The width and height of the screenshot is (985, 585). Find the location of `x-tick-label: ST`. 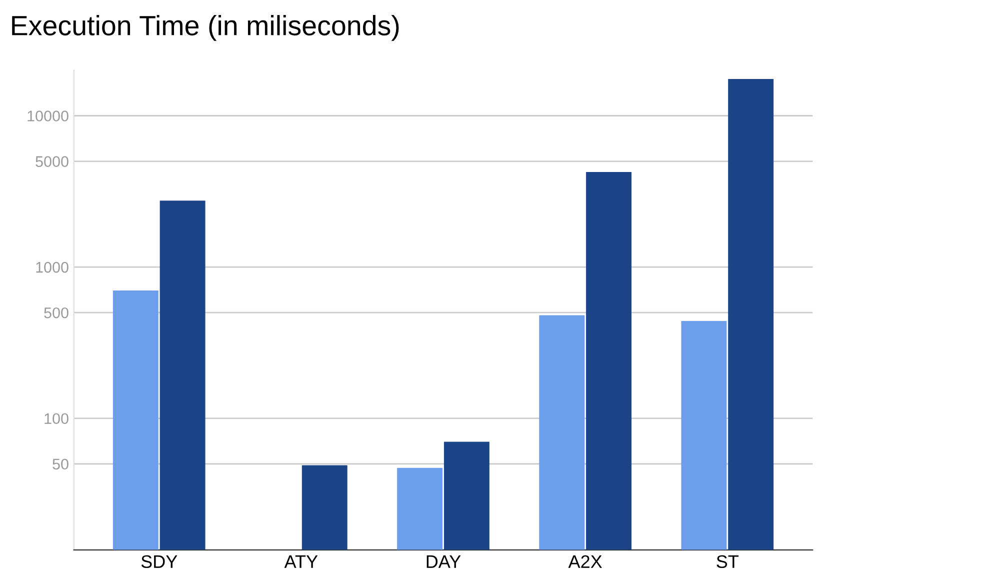

x-tick-label: ST is located at coordinates (727, 561).